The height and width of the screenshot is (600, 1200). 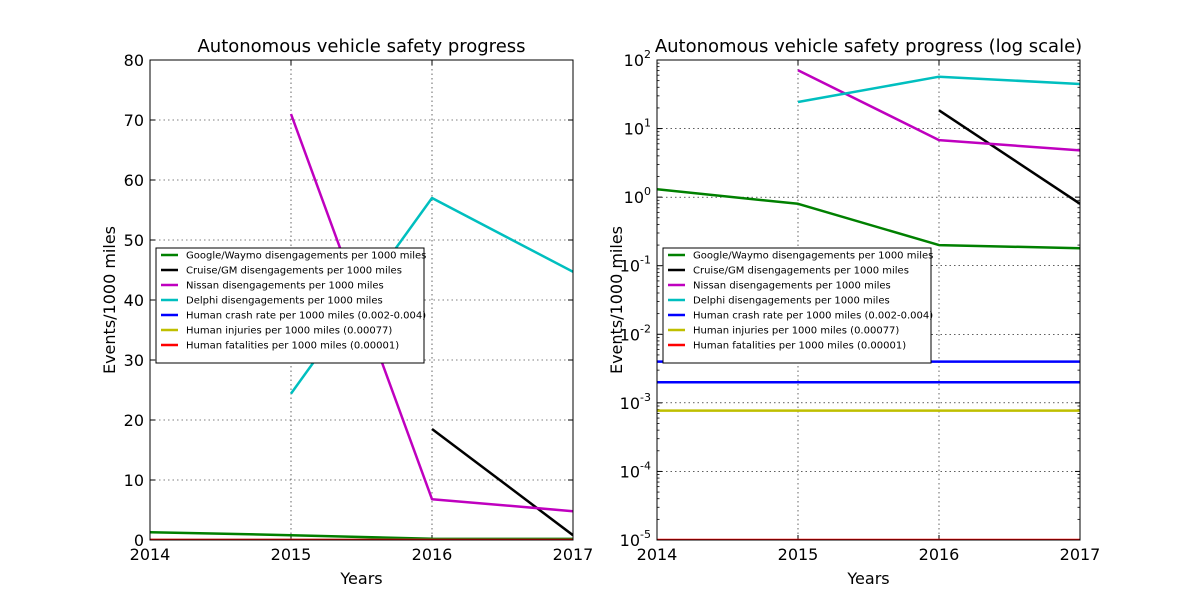 What do you see at coordinates (635, 539) in the screenshot?
I see `y-tick-label: 10⁻⁵` at bounding box center [635, 539].